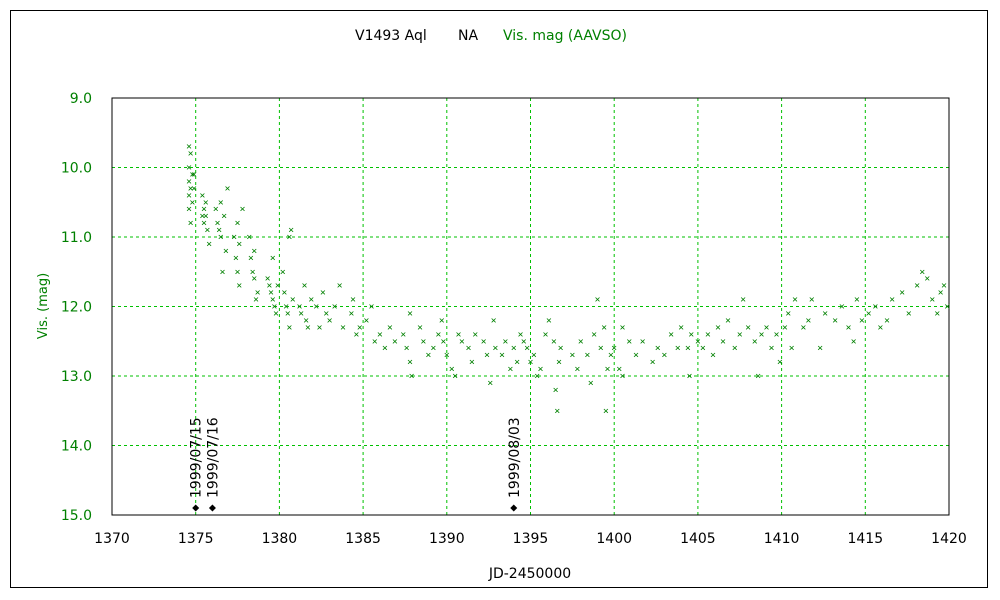 The height and width of the screenshot is (600, 1000). Describe the element at coordinates (112, 539) in the screenshot. I see `x-tick-label: 1370` at that location.